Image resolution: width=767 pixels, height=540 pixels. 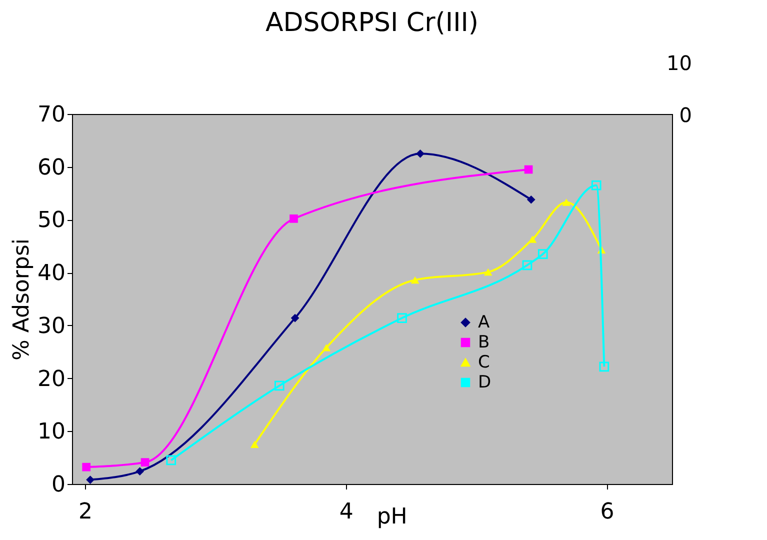 I want to click on y-tick-label: 70, so click(x=52, y=115).